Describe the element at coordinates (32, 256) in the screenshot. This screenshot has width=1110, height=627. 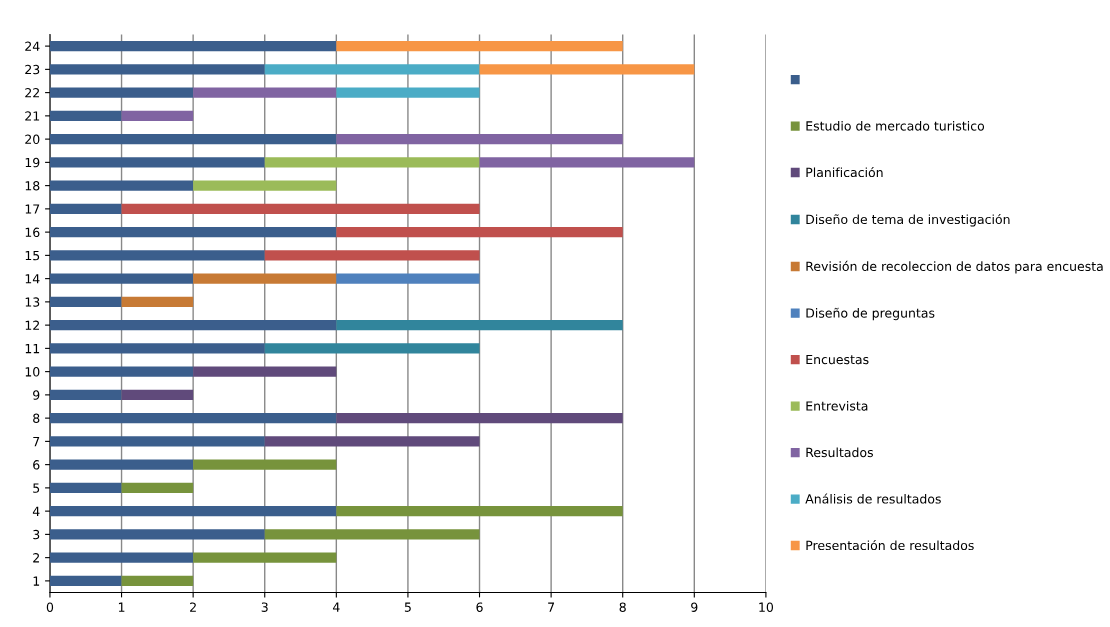
I see `y-tick-label: 15` at that location.